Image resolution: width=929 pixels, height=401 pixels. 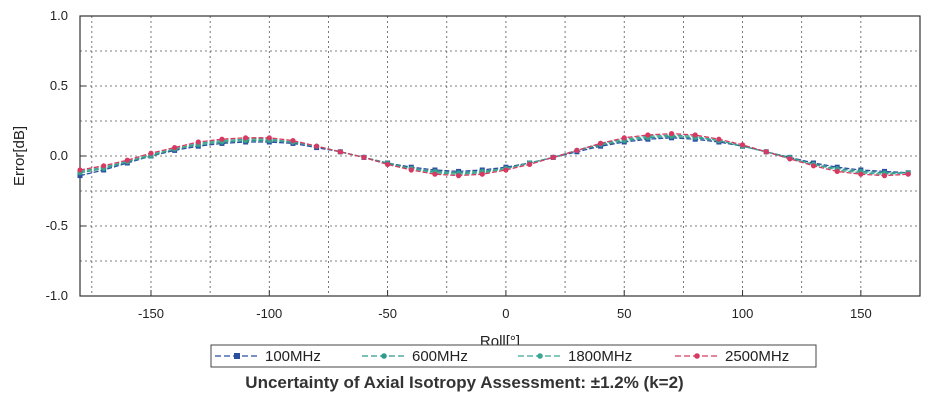 I want to click on legend: 100MHz 600MHz 1800MHz 2500MHz, so click(x=502, y=356).